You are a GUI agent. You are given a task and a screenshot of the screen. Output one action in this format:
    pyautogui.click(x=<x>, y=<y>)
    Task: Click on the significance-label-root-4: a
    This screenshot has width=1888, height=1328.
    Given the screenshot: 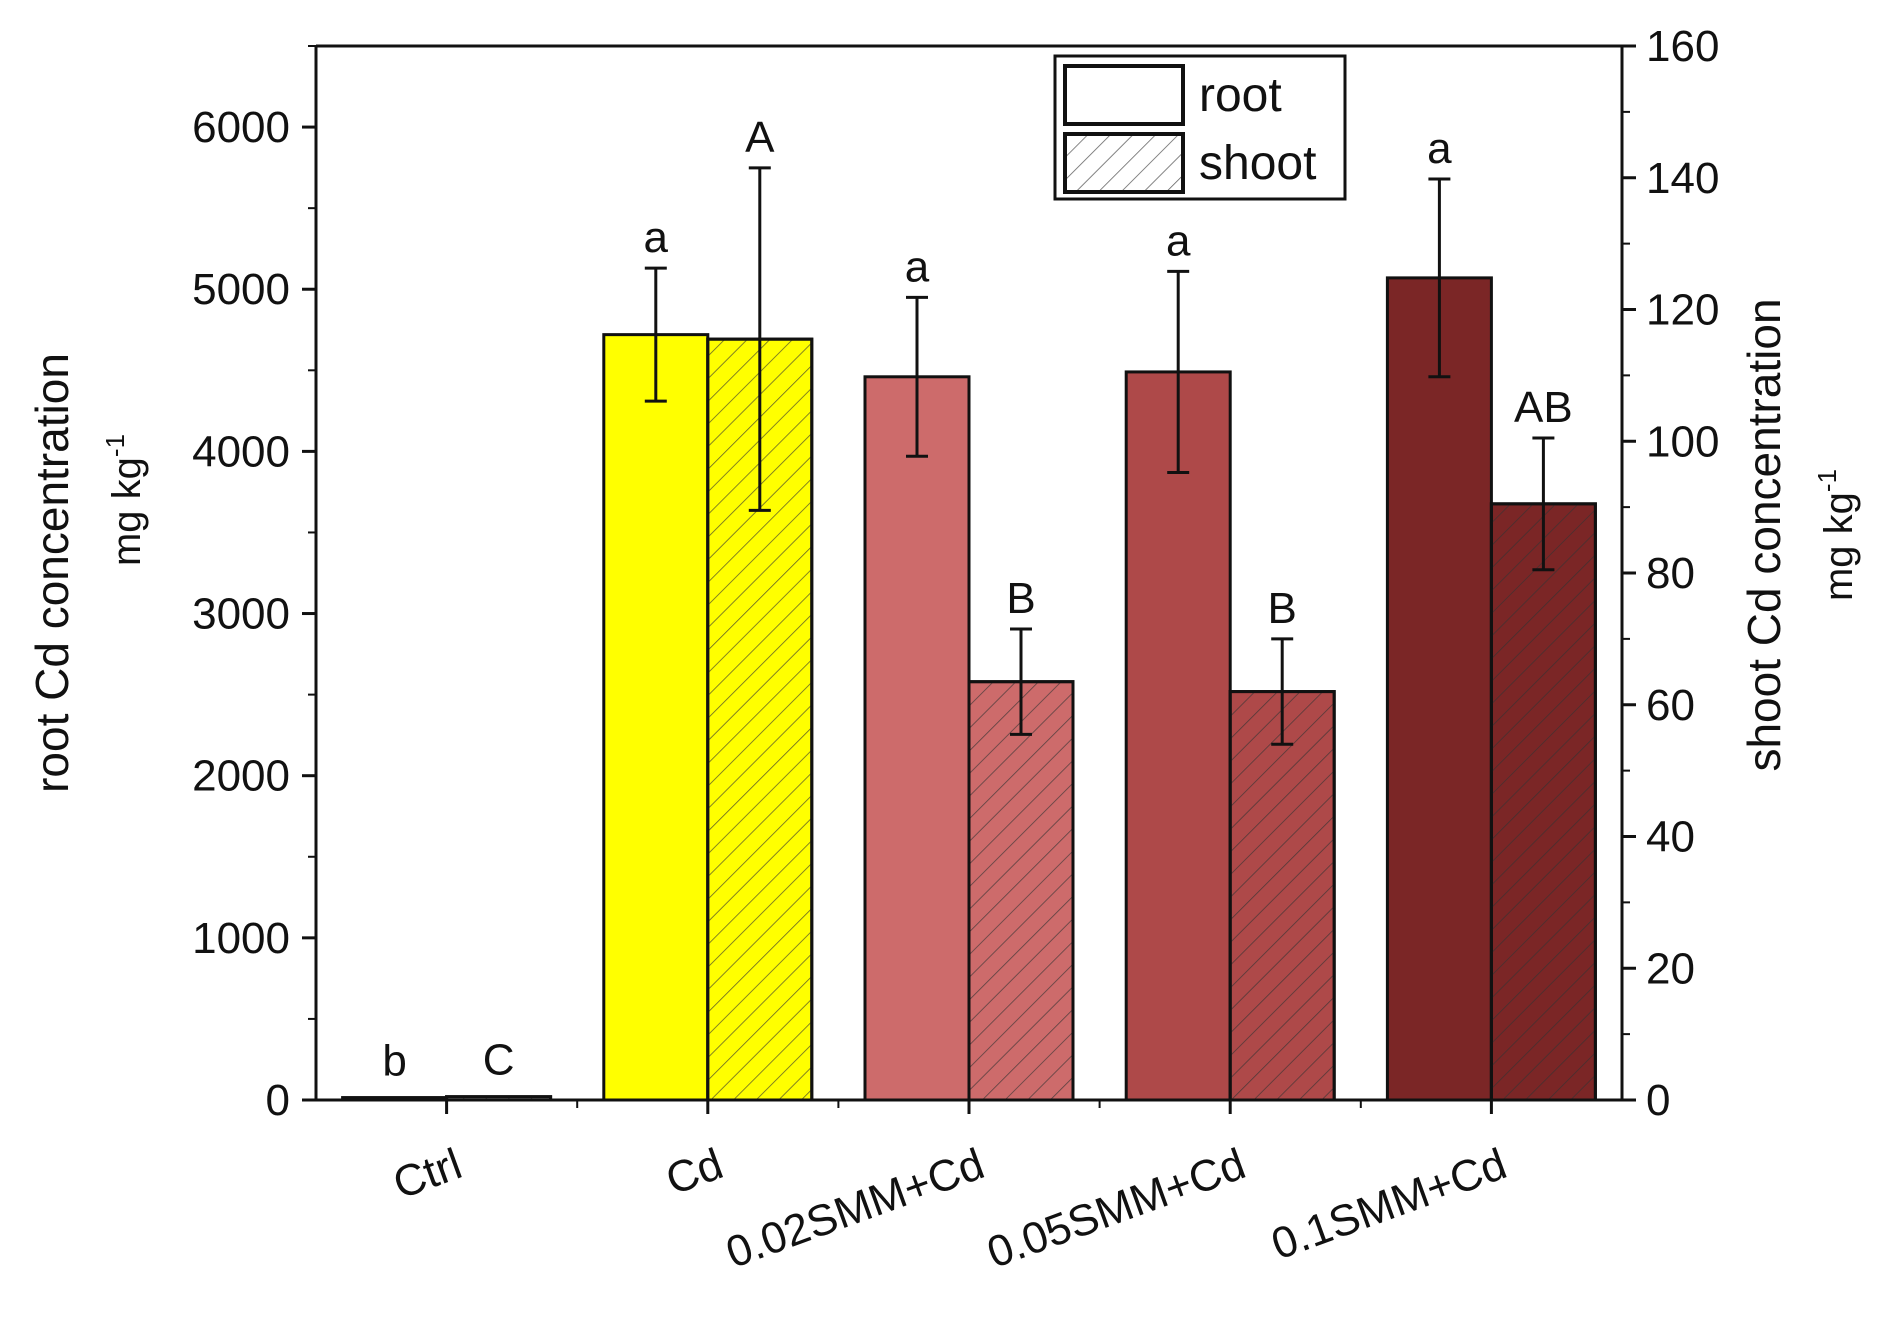 What is the action you would take?
    pyautogui.click(x=1439, y=148)
    